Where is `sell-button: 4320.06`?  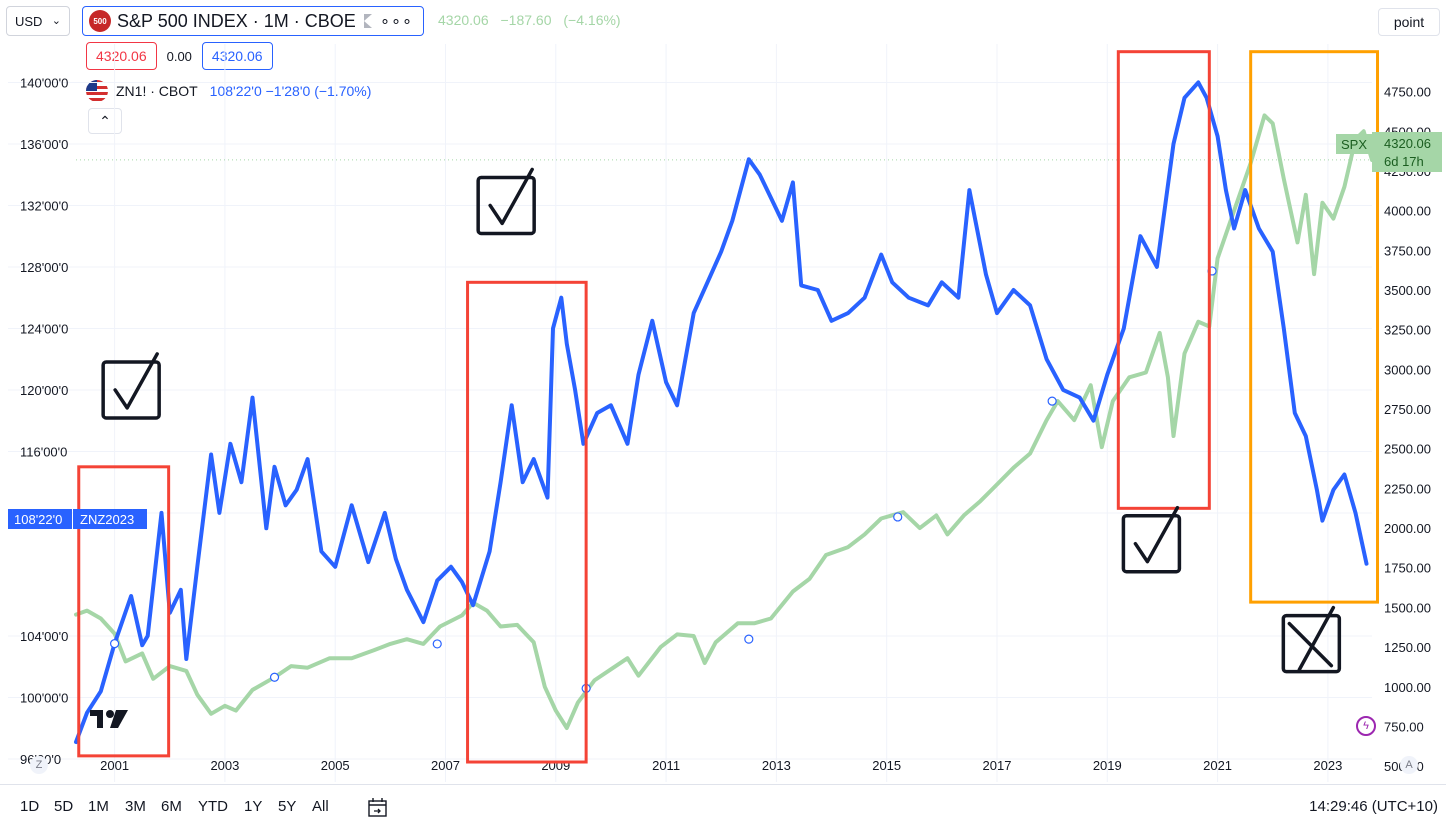
sell-button: 4320.06 is located at coordinates (121, 56).